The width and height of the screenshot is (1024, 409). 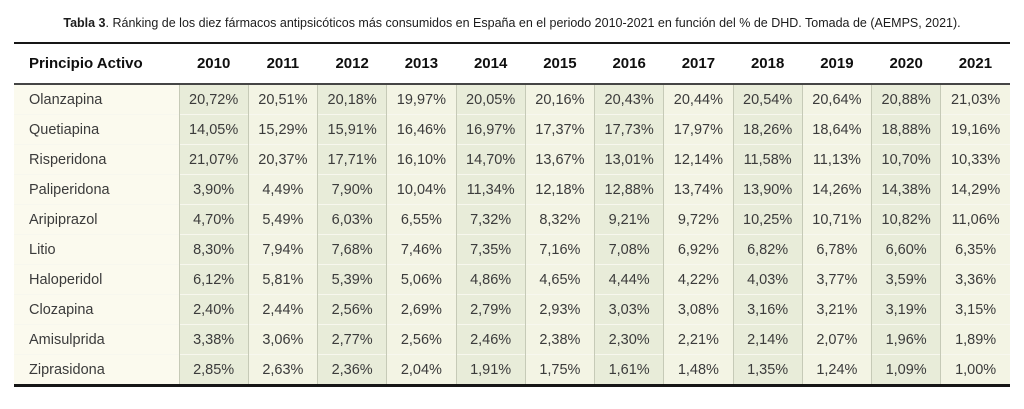 What do you see at coordinates (767, 99) in the screenshot?
I see `value-cell: 20,54%` at bounding box center [767, 99].